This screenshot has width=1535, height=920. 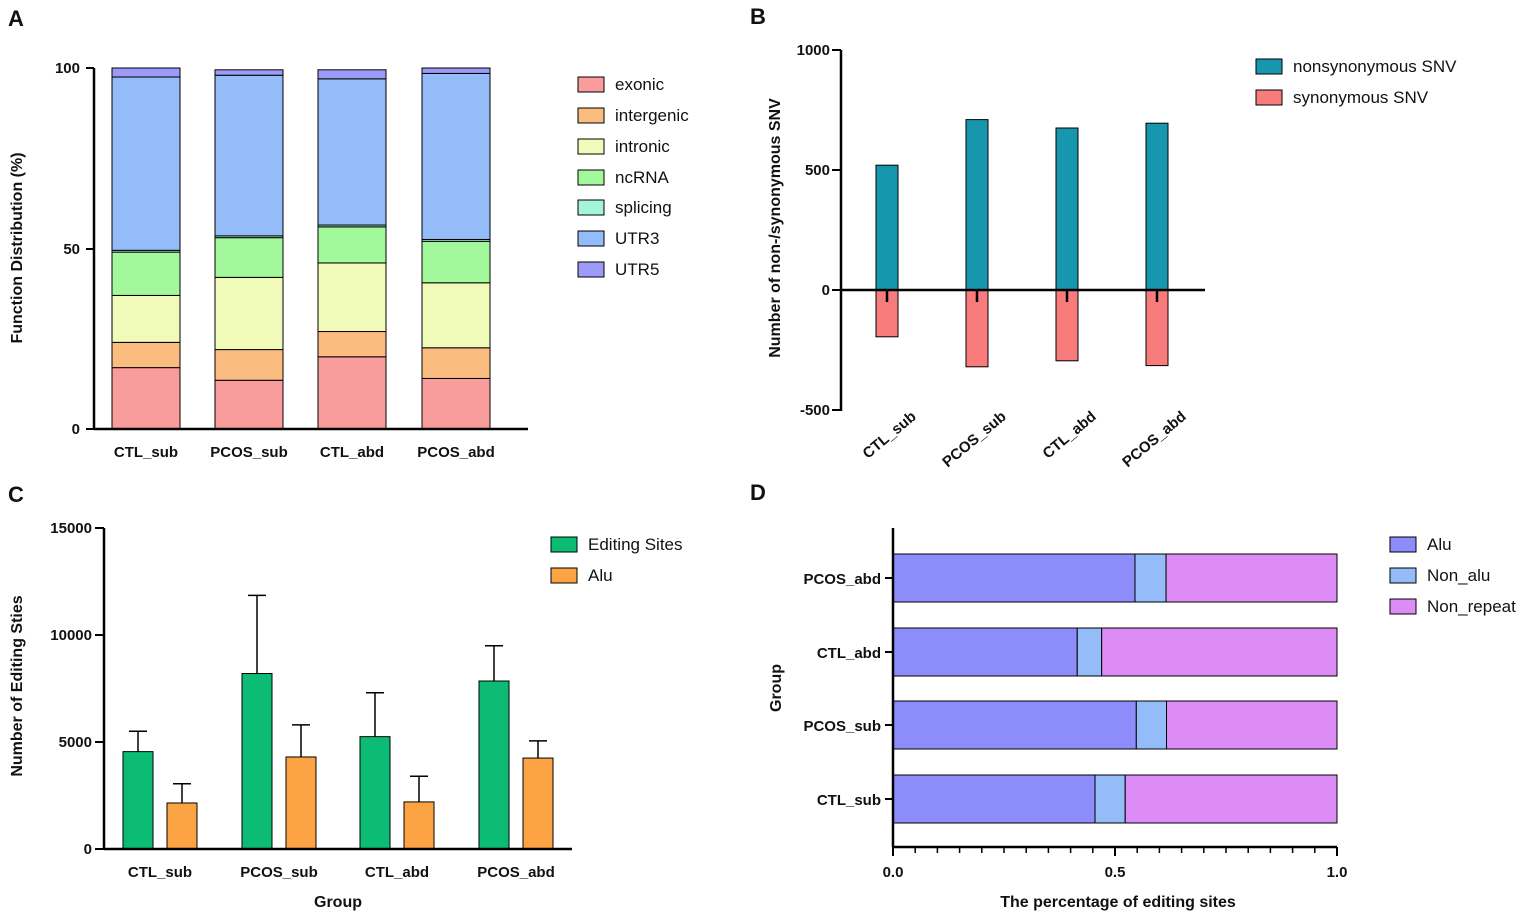 What do you see at coordinates (1356, 82) in the screenshot?
I see `panel-b-legend: nonsynonymous SNV synonymous SNV` at bounding box center [1356, 82].